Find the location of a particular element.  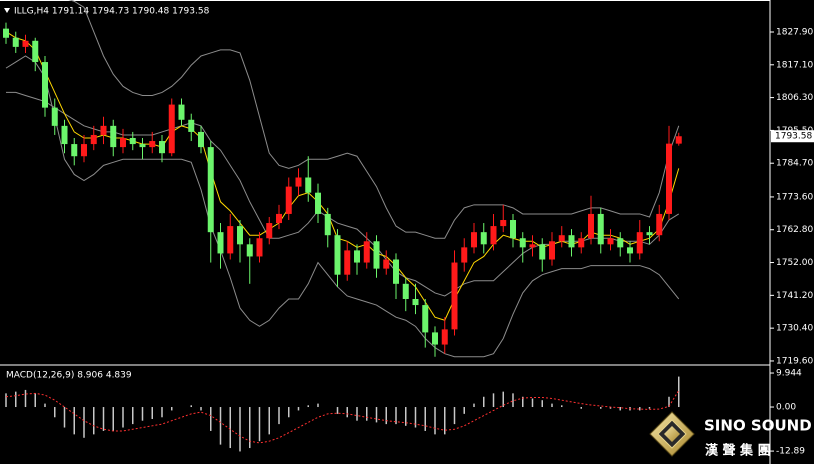

y-tick-label: 1784.70 is located at coordinates (794, 164).